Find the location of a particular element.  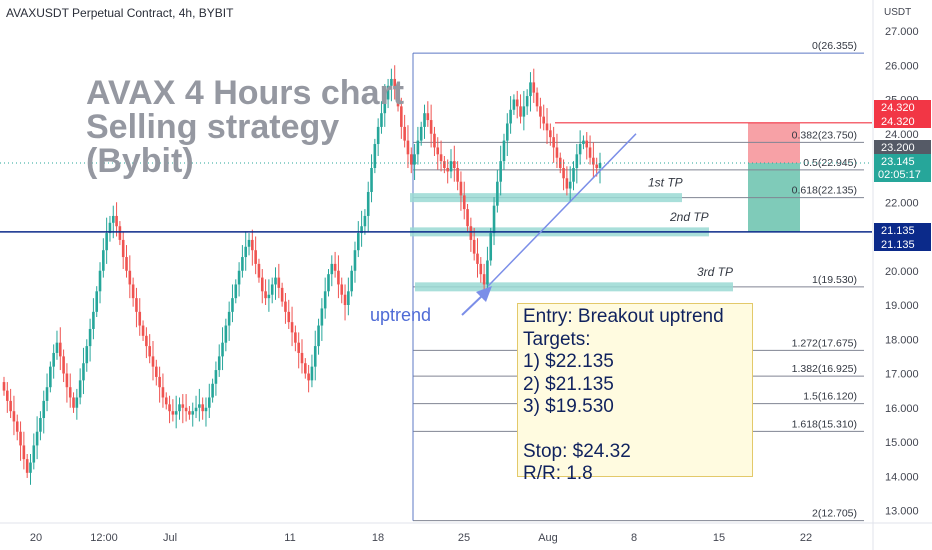

price-tag-bg is located at coordinates (902, 168).